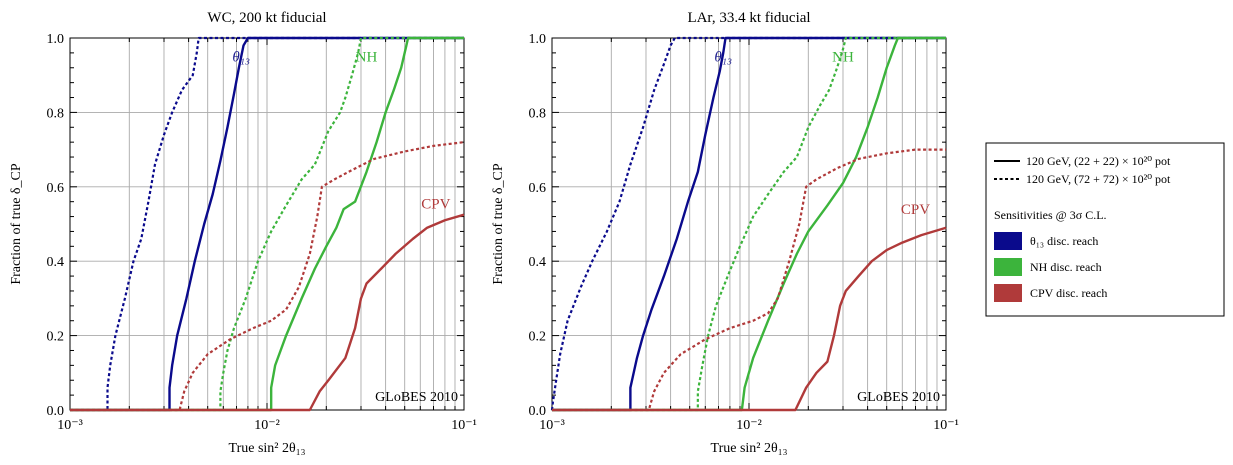 This screenshot has height=465, width=1233. I want to click on legend-swatch-label: CPV disc. reach, so click(1068, 293).